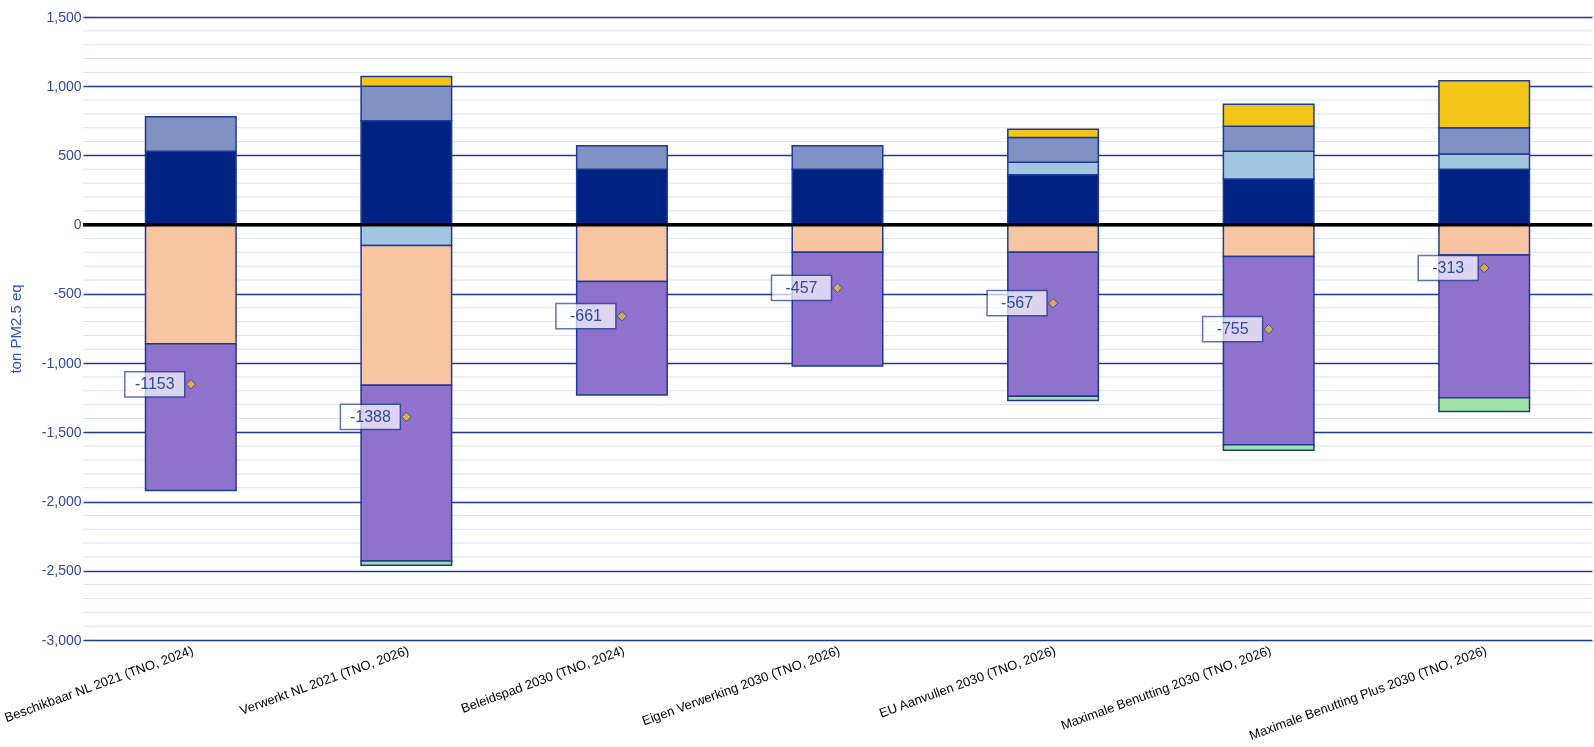 This screenshot has width=1594, height=747. I want to click on y-tick-label: -2,500, so click(61, 570).